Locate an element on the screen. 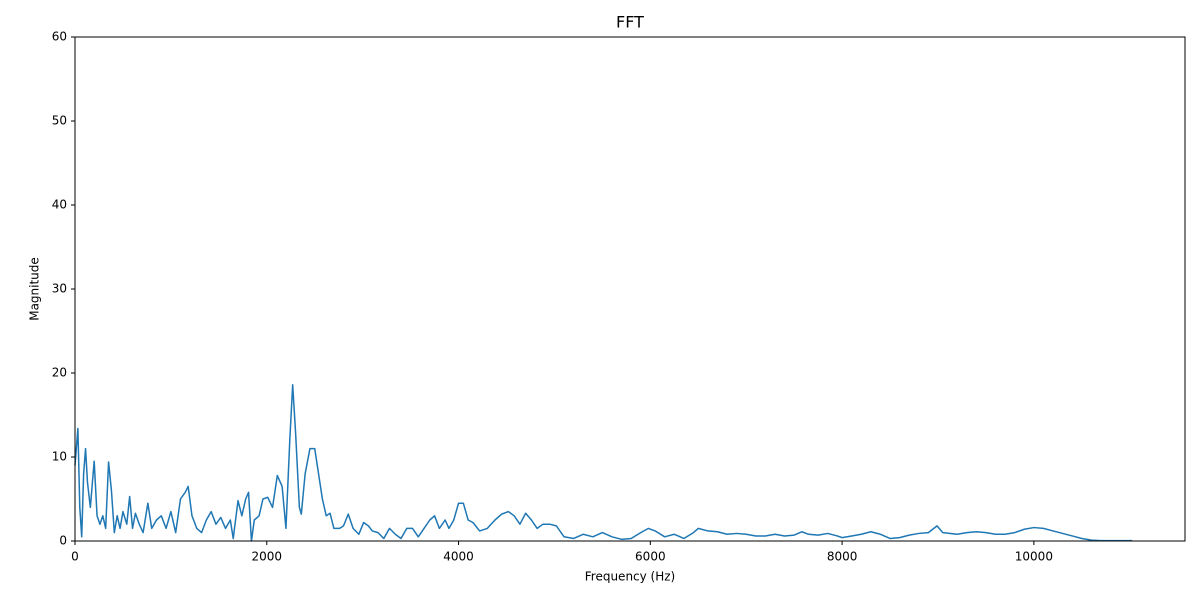  x-tick-label: 6000 is located at coordinates (650, 557).